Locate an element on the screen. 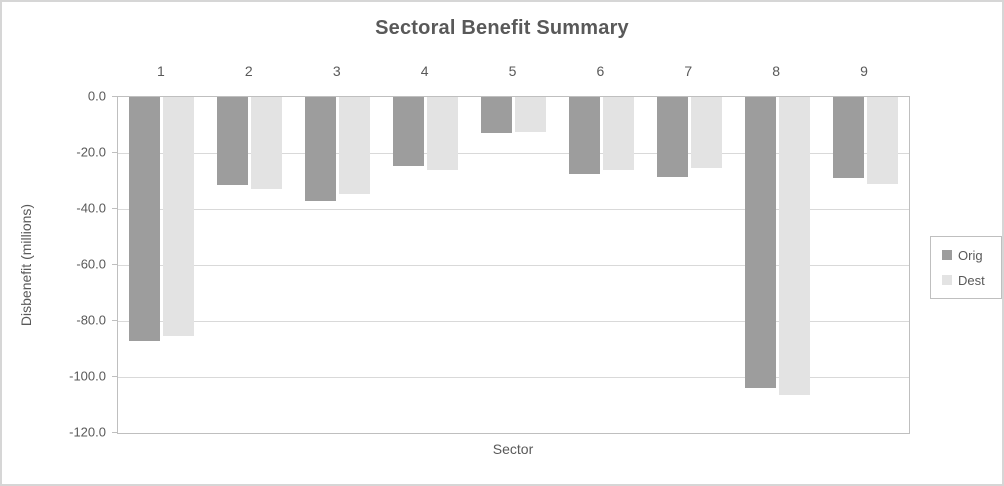 The width and height of the screenshot is (1004, 486). bar-sector5-orig is located at coordinates (496, 115).